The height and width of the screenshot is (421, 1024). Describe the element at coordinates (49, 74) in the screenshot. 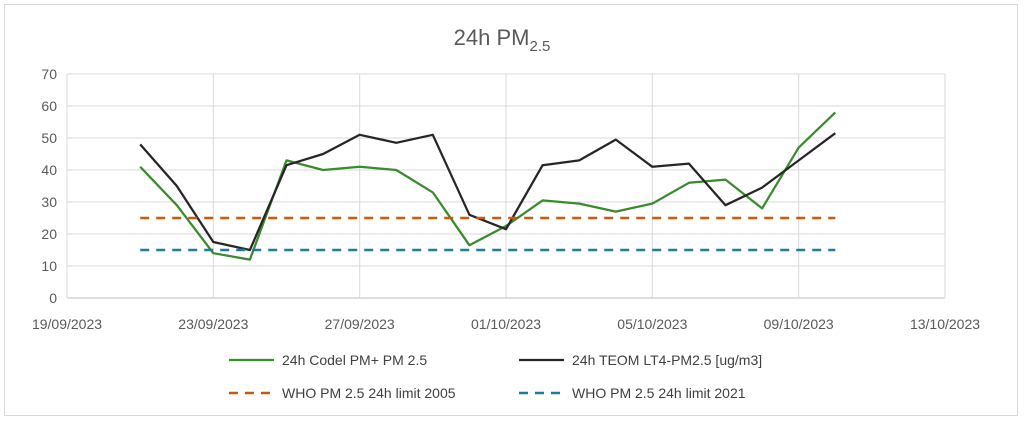

I see `y-tick-label: 70` at that location.